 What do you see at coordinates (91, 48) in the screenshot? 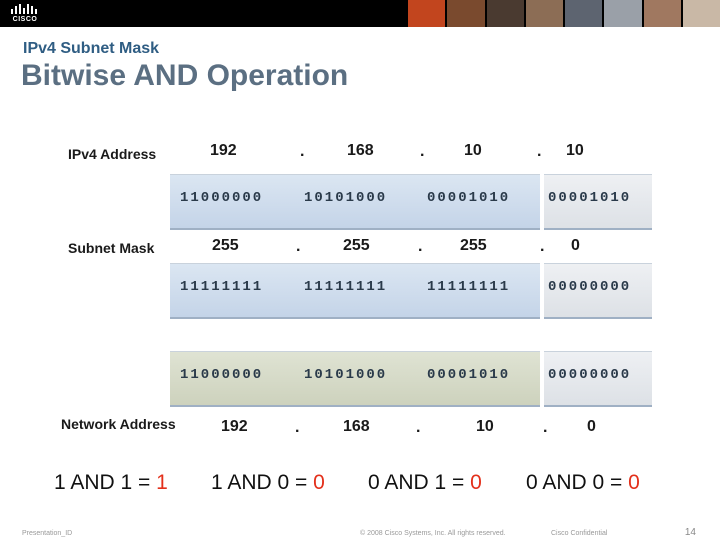
I see `slide-subtitle: IPv4 Subnet Mask` at bounding box center [91, 48].